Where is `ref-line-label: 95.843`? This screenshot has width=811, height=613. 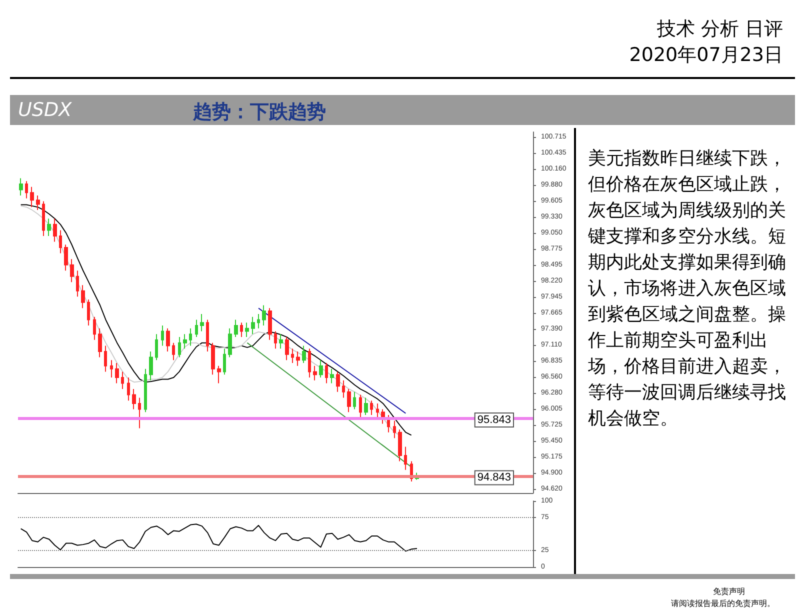 ref-line-label: 95.843 is located at coordinates (494, 420).